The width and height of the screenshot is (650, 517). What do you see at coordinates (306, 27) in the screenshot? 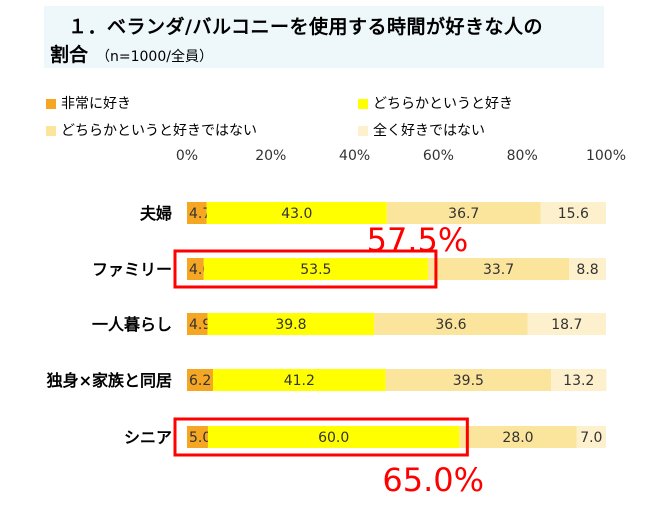
I see `chart-title: １．ベランダ/バルコニーを使用する時間が好きな人の` at bounding box center [306, 27].